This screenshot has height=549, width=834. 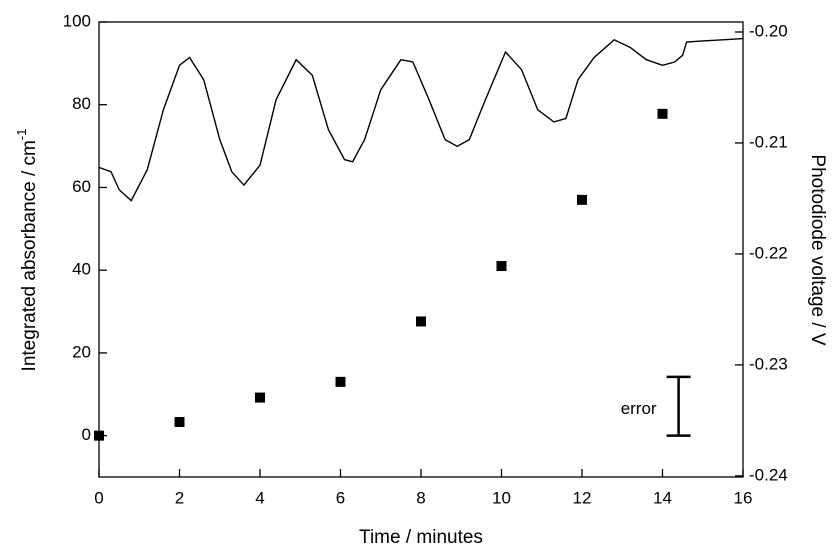 I want to click on x-tick-label: 8, so click(x=420, y=497).